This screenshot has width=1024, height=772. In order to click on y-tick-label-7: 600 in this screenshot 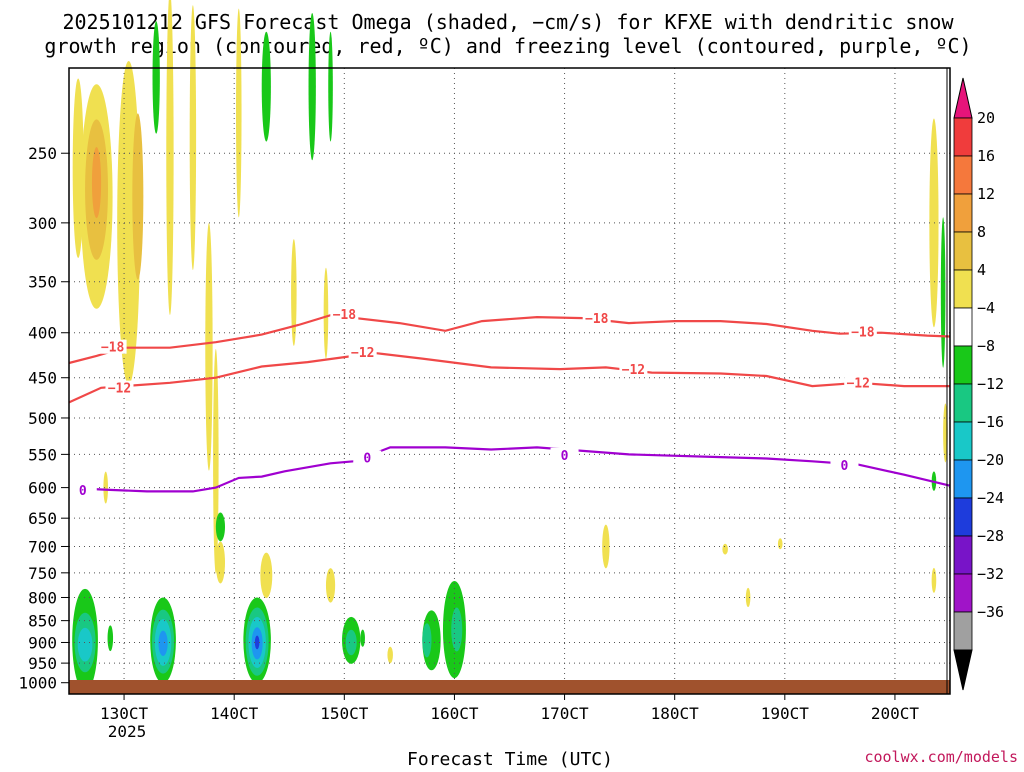, I will do `click(42, 488)`.